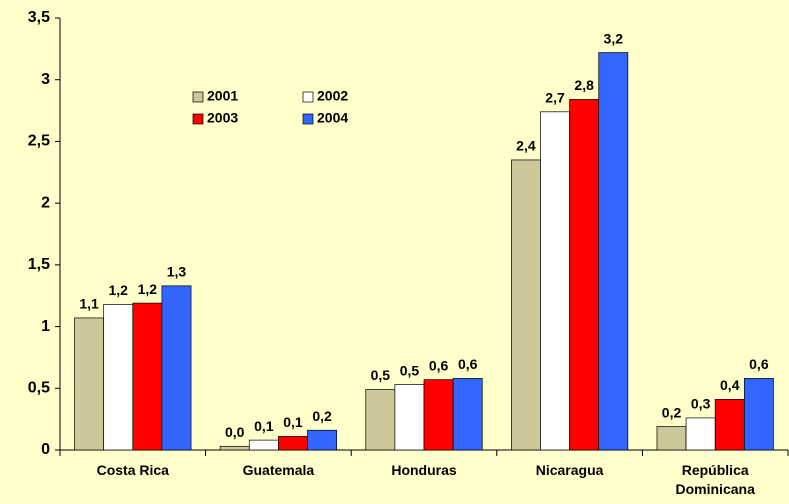 This screenshot has width=789, height=504. I want to click on y-tick-label: 3,5, so click(39, 17).